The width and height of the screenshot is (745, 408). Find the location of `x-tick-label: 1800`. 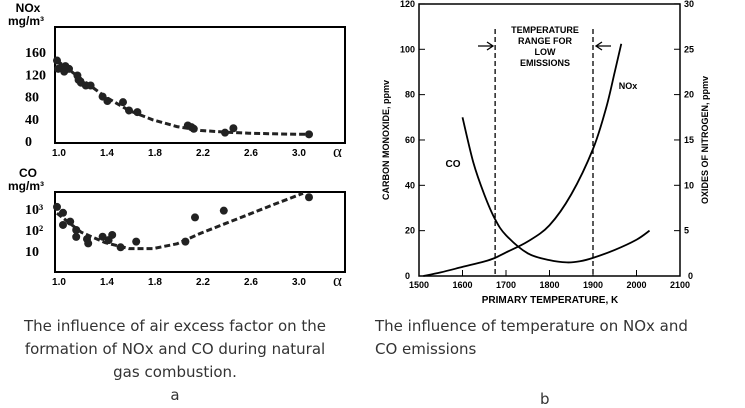

x-tick-label: 1800 is located at coordinates (549, 285).